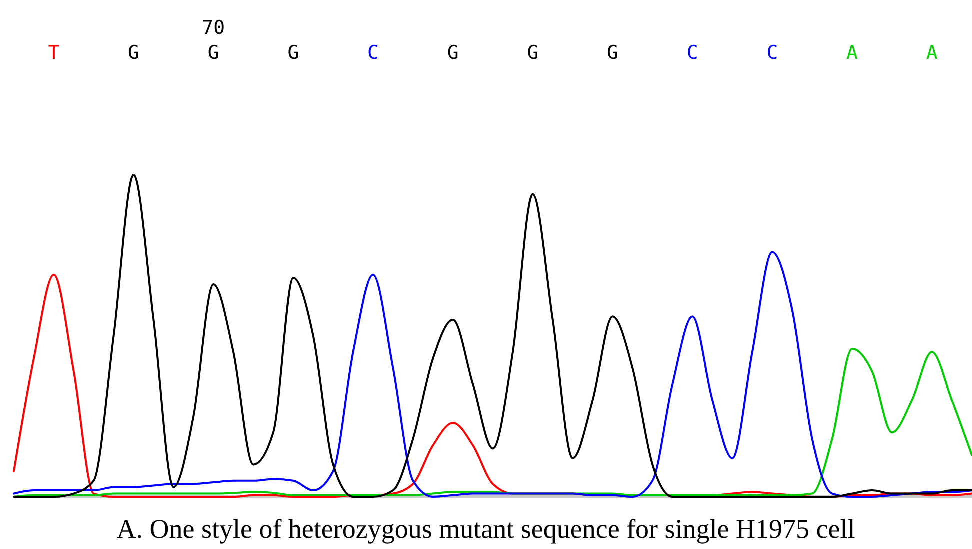  I want to click on x-tick-label: T, so click(54, 53).